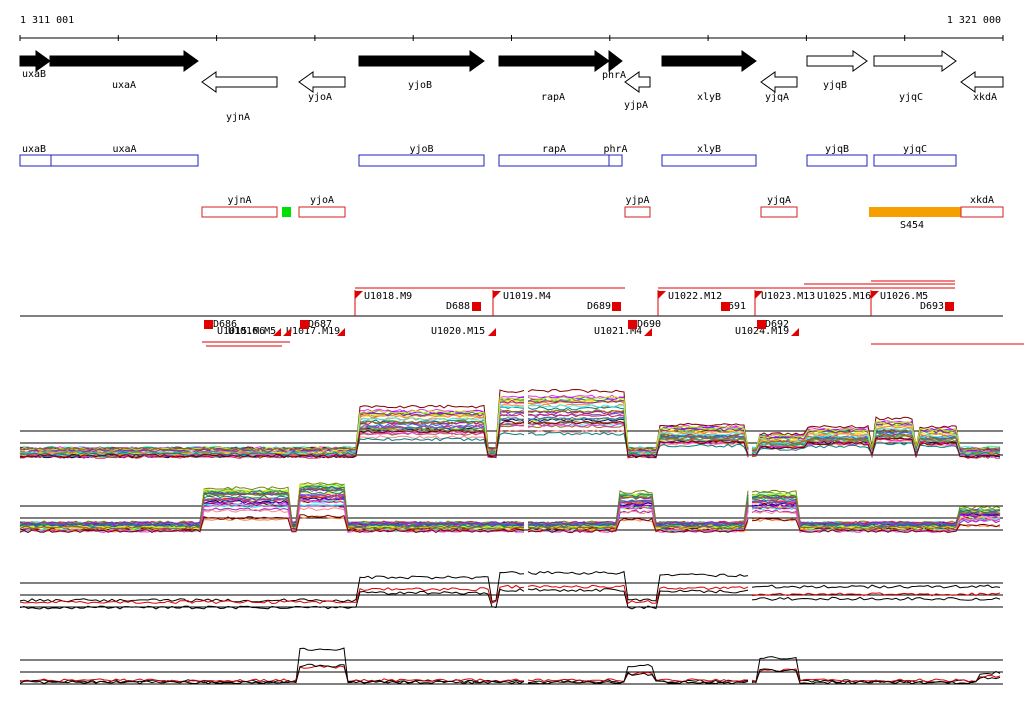 The height and width of the screenshot is (714, 1024). Describe the element at coordinates (734, 306) in the screenshot. I see `segment-label: D691` at that location.